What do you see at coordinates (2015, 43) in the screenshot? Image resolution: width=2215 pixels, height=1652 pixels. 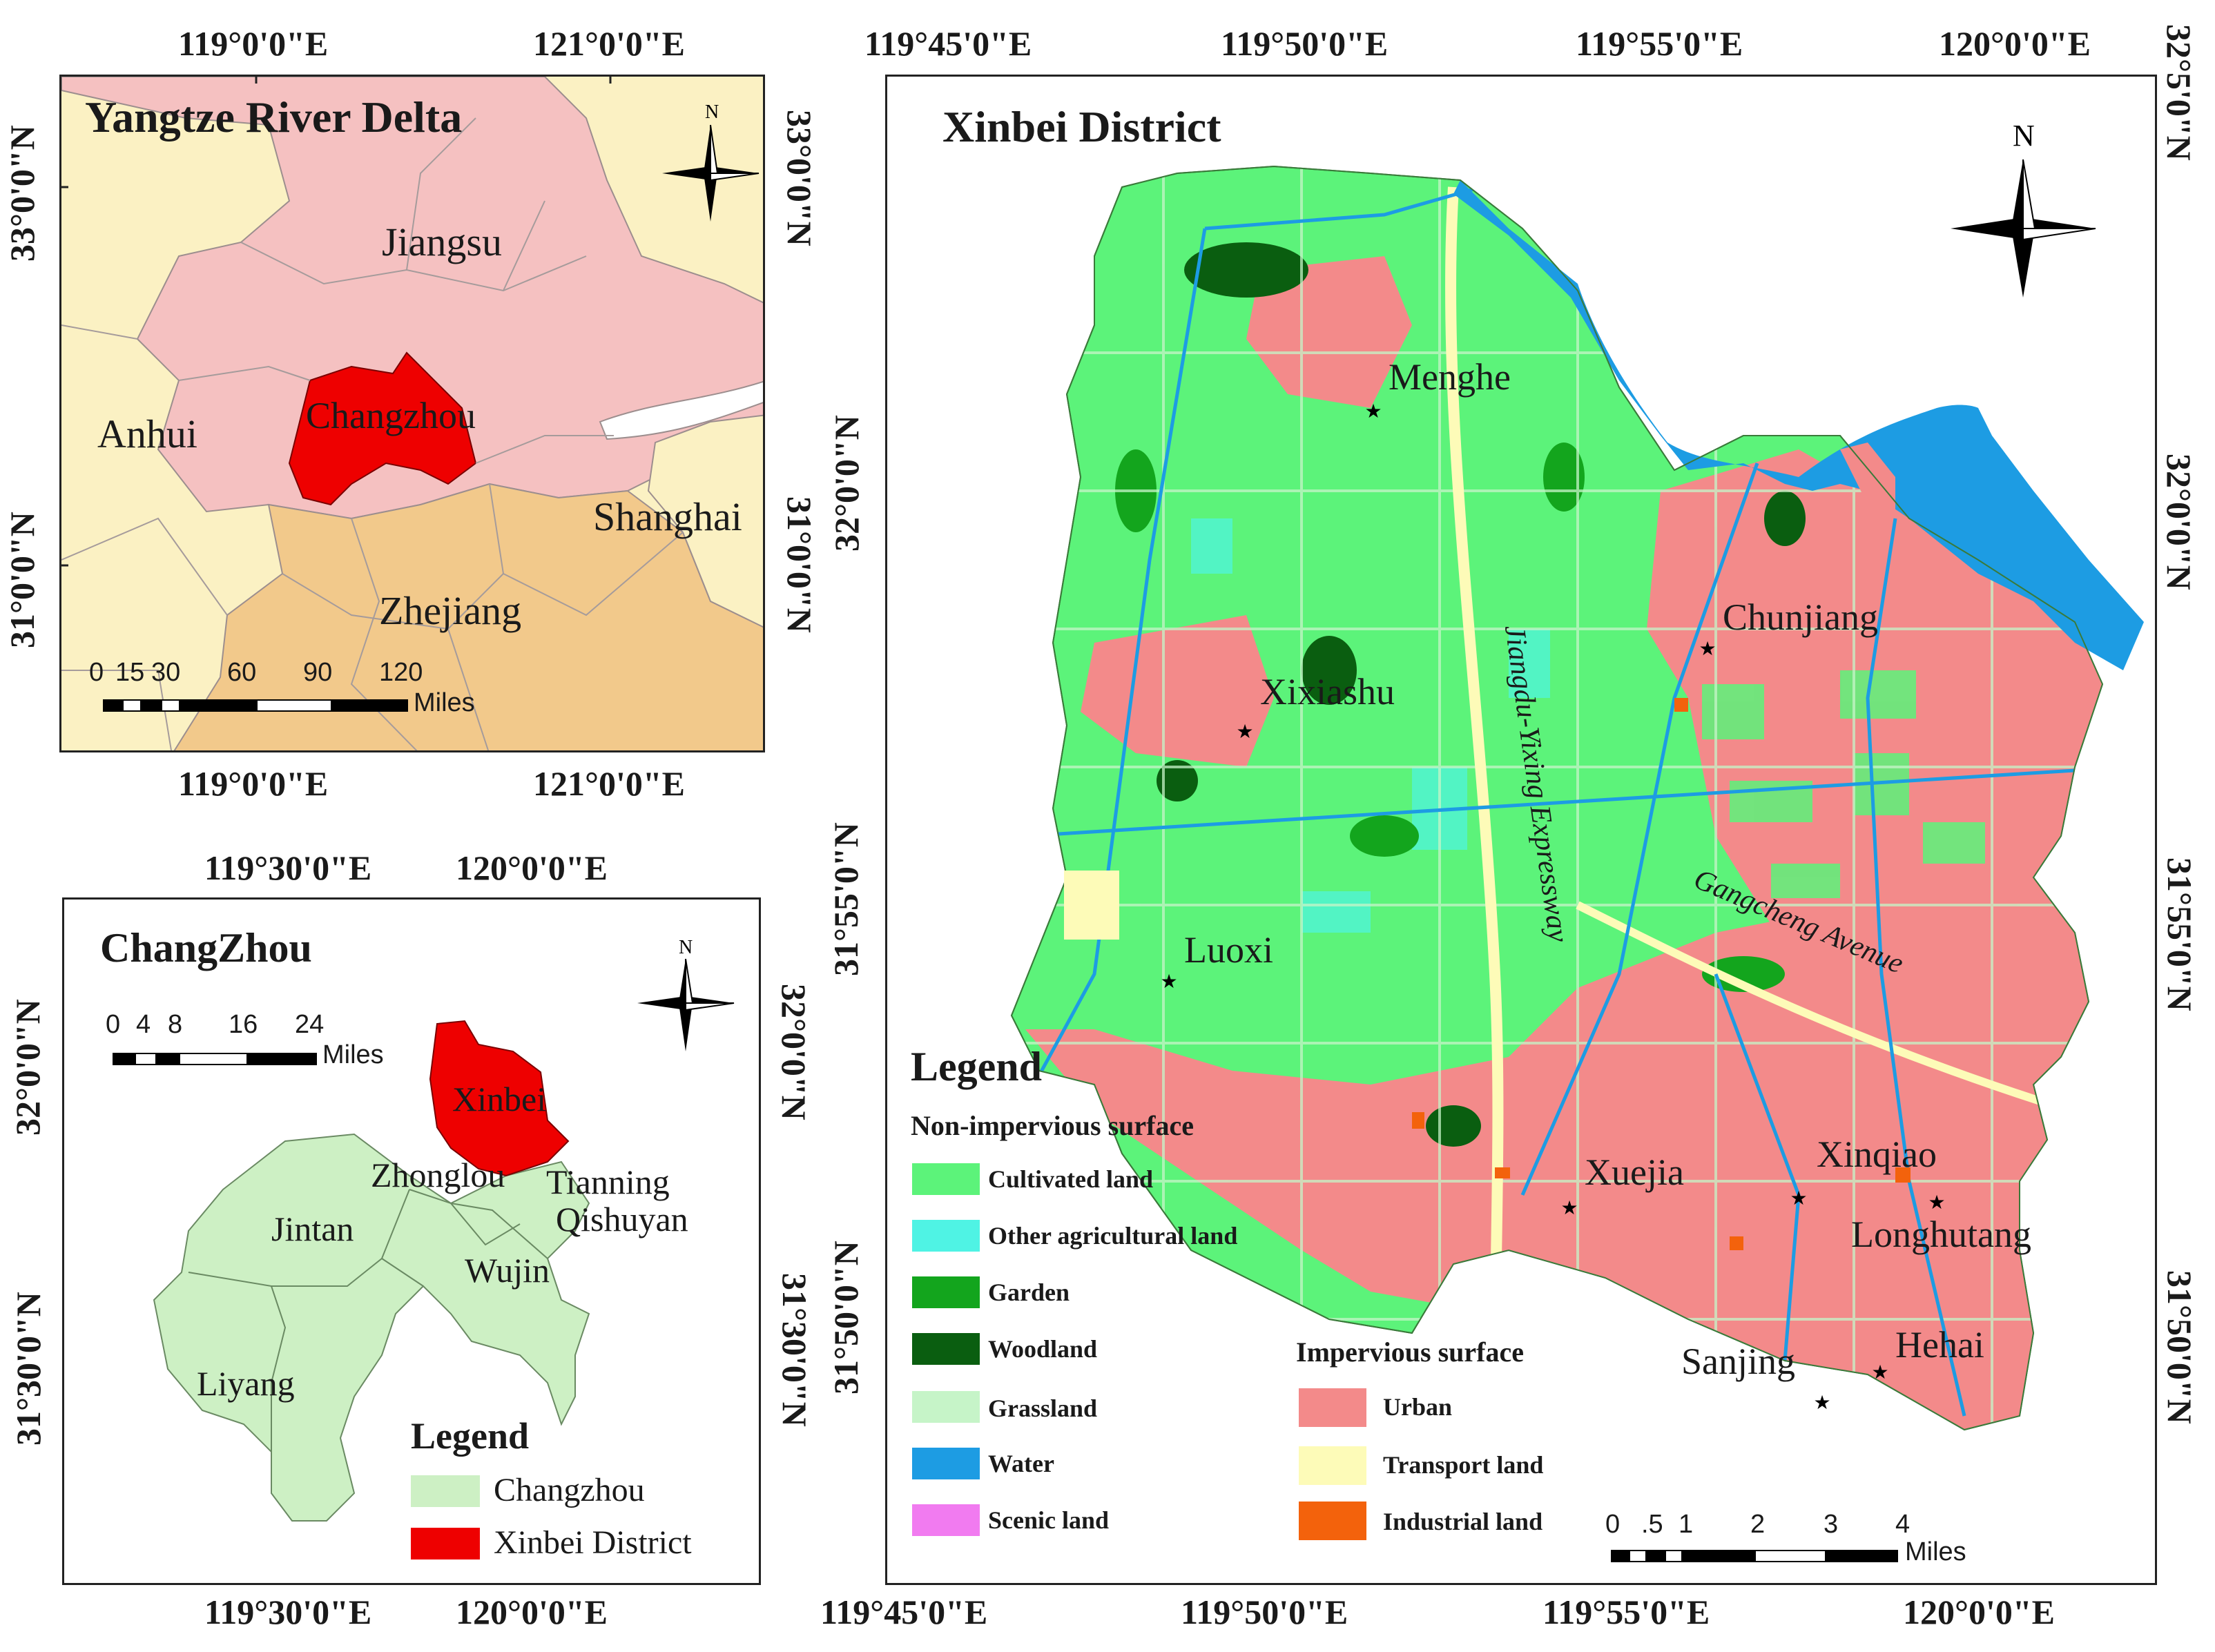 I see `p3-top-tick-4: 120°0'0"E` at bounding box center [2015, 43].